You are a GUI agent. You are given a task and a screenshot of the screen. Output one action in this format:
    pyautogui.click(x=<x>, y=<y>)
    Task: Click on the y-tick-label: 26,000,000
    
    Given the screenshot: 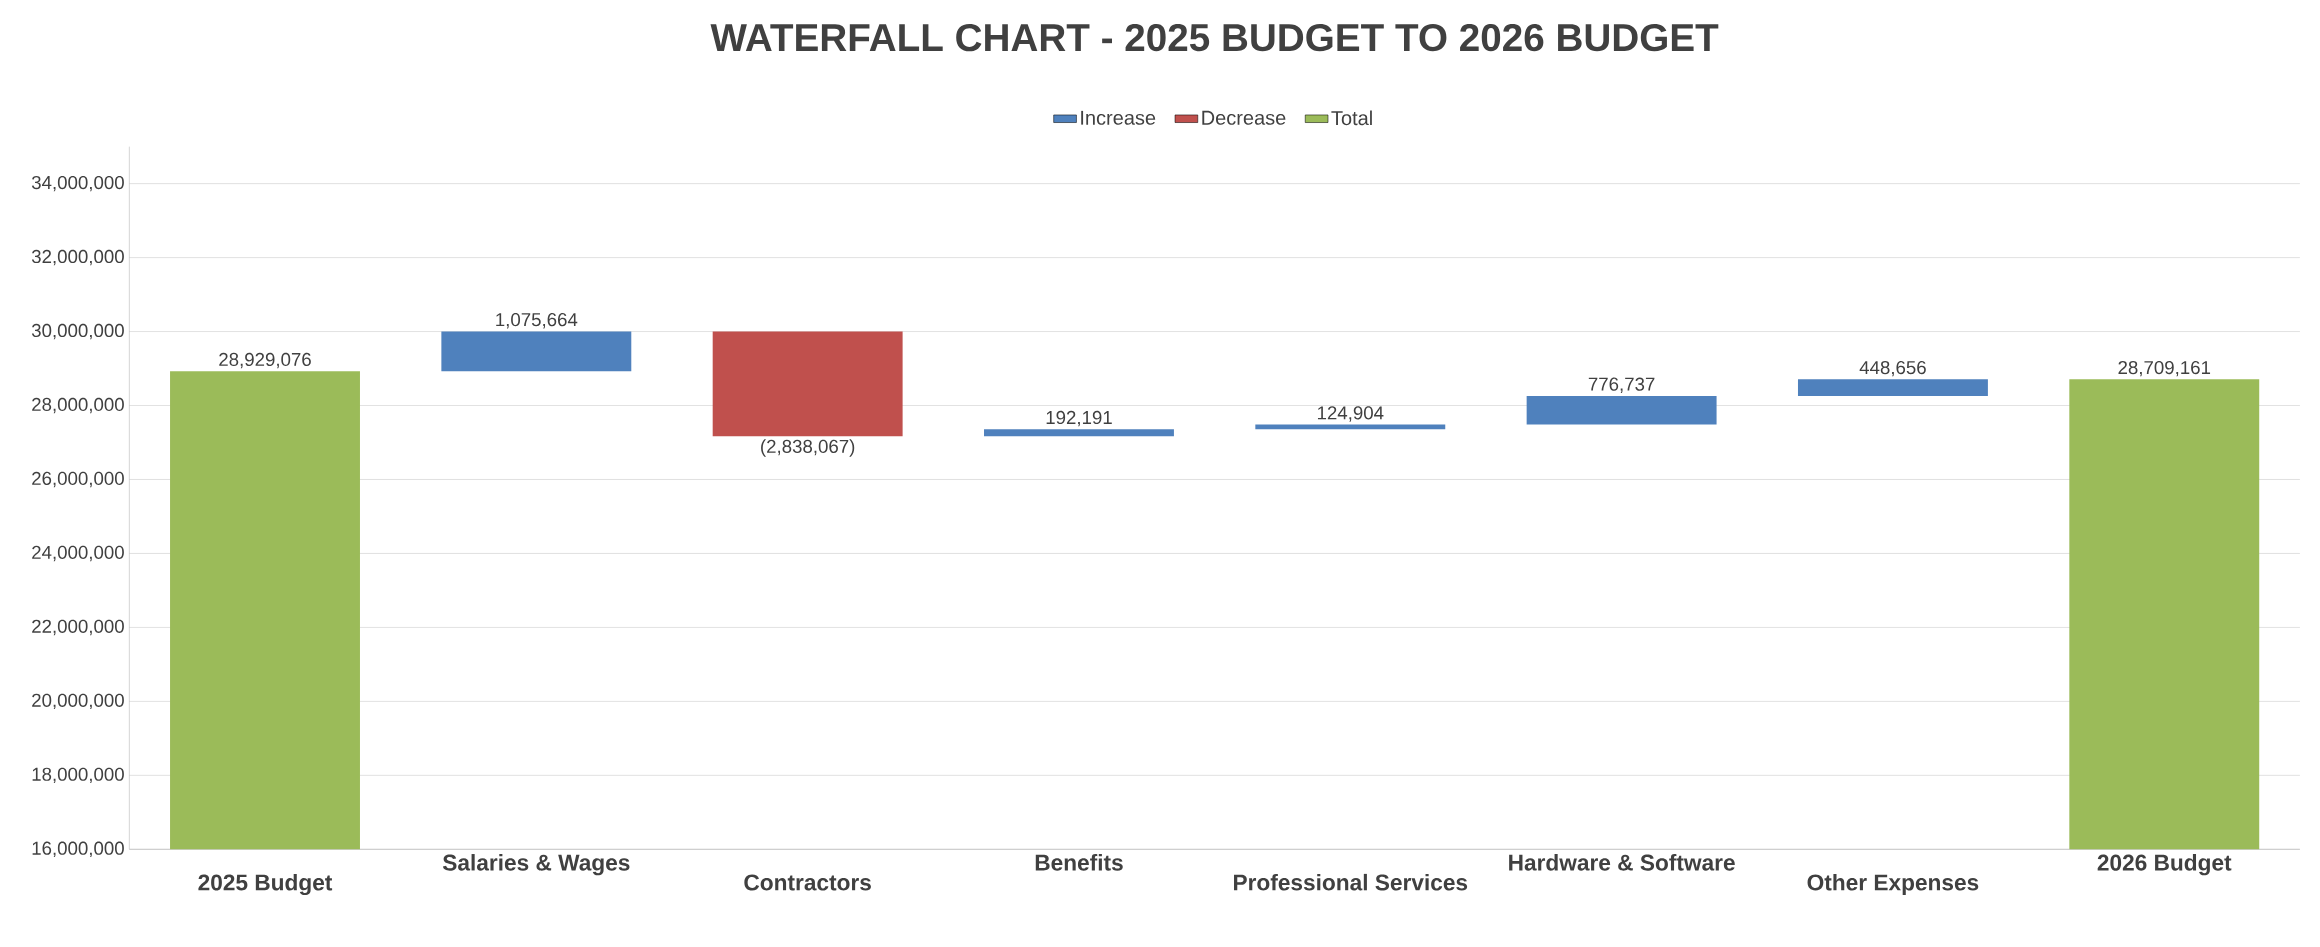 What is the action you would take?
    pyautogui.click(x=78, y=479)
    